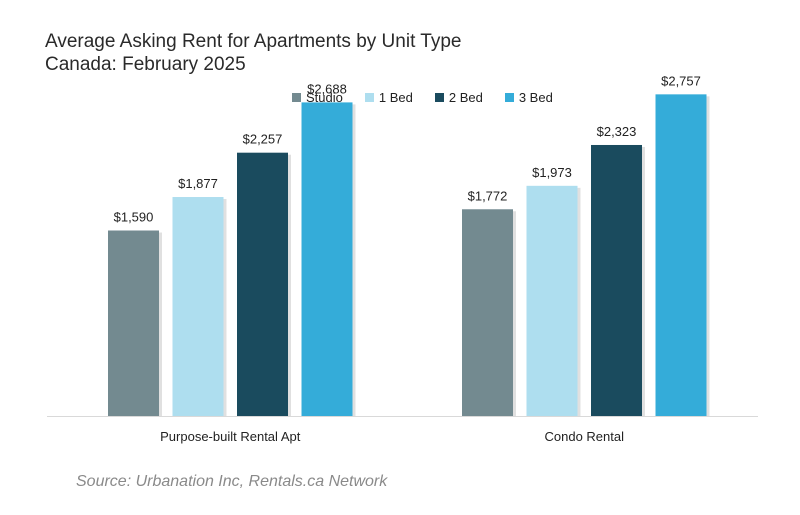 This screenshot has height=515, width=800. Describe the element at coordinates (439, 97) in the screenshot. I see `legend-swatch-2-bed` at that location.